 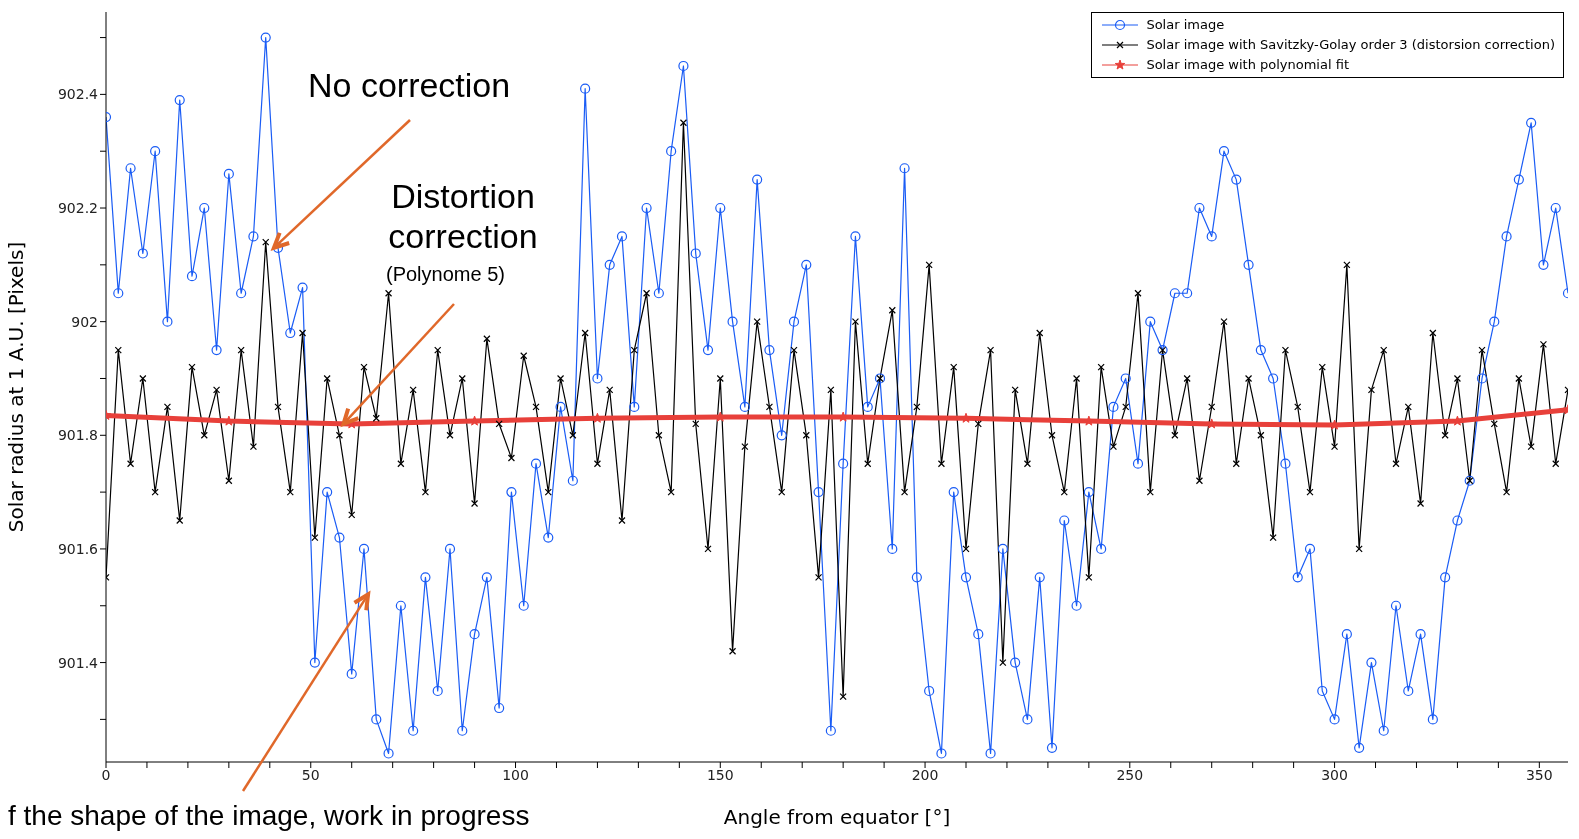 What do you see at coordinates (409, 85) in the screenshot?
I see `annotation: No correction` at bounding box center [409, 85].